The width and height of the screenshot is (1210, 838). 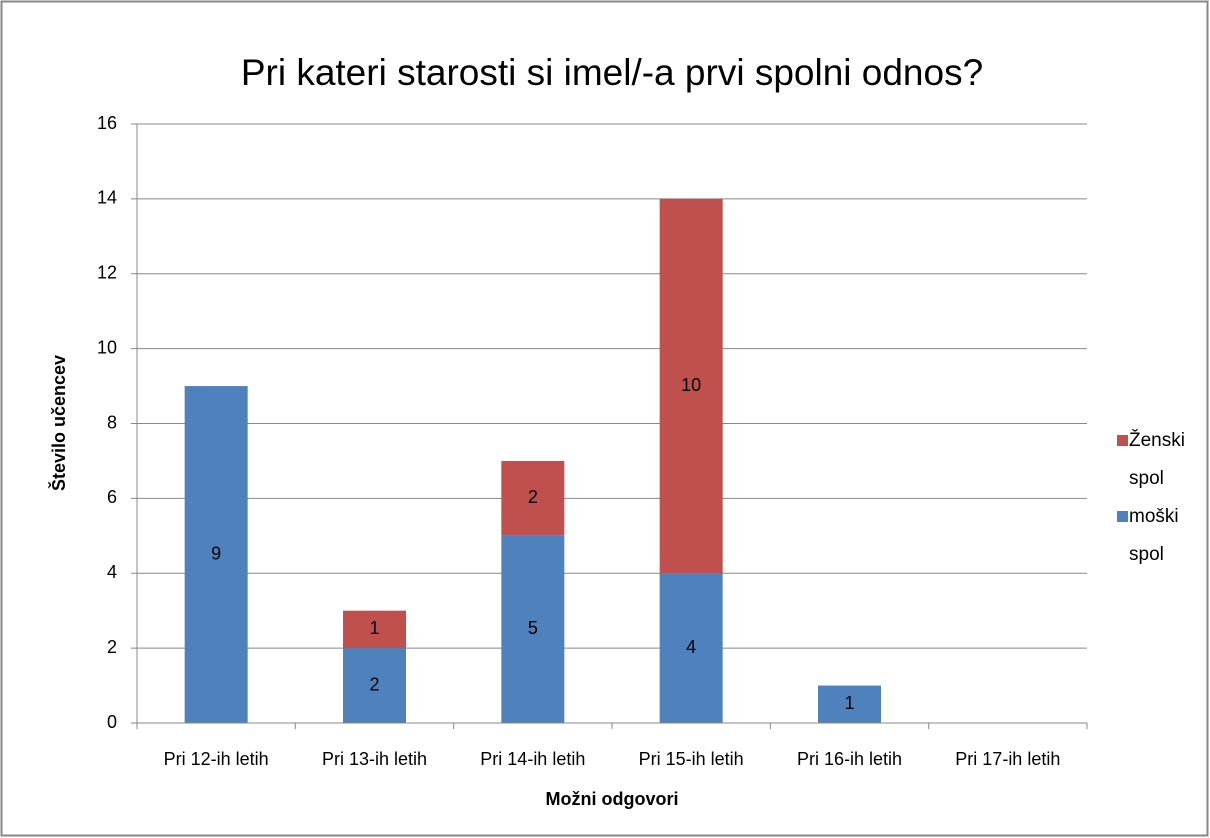 I want to click on legend: Ženski spol moški spol, so click(x=1157, y=498).